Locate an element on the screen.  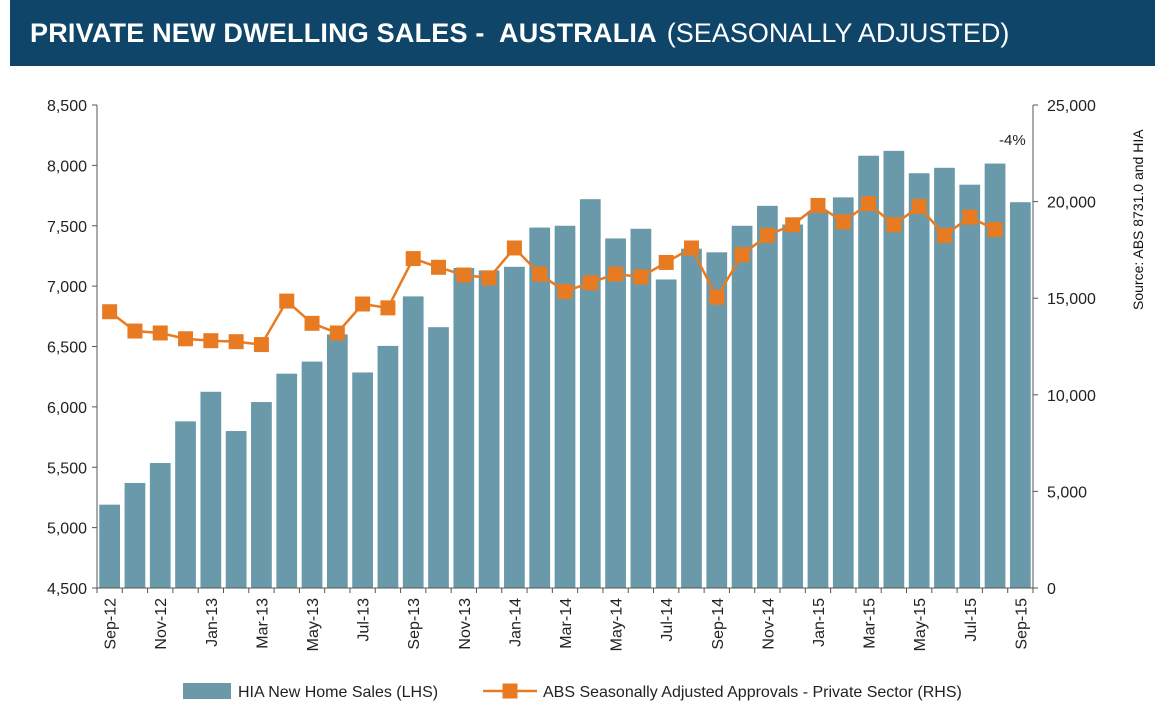
legend-swatch-bars is located at coordinates (207, 691).